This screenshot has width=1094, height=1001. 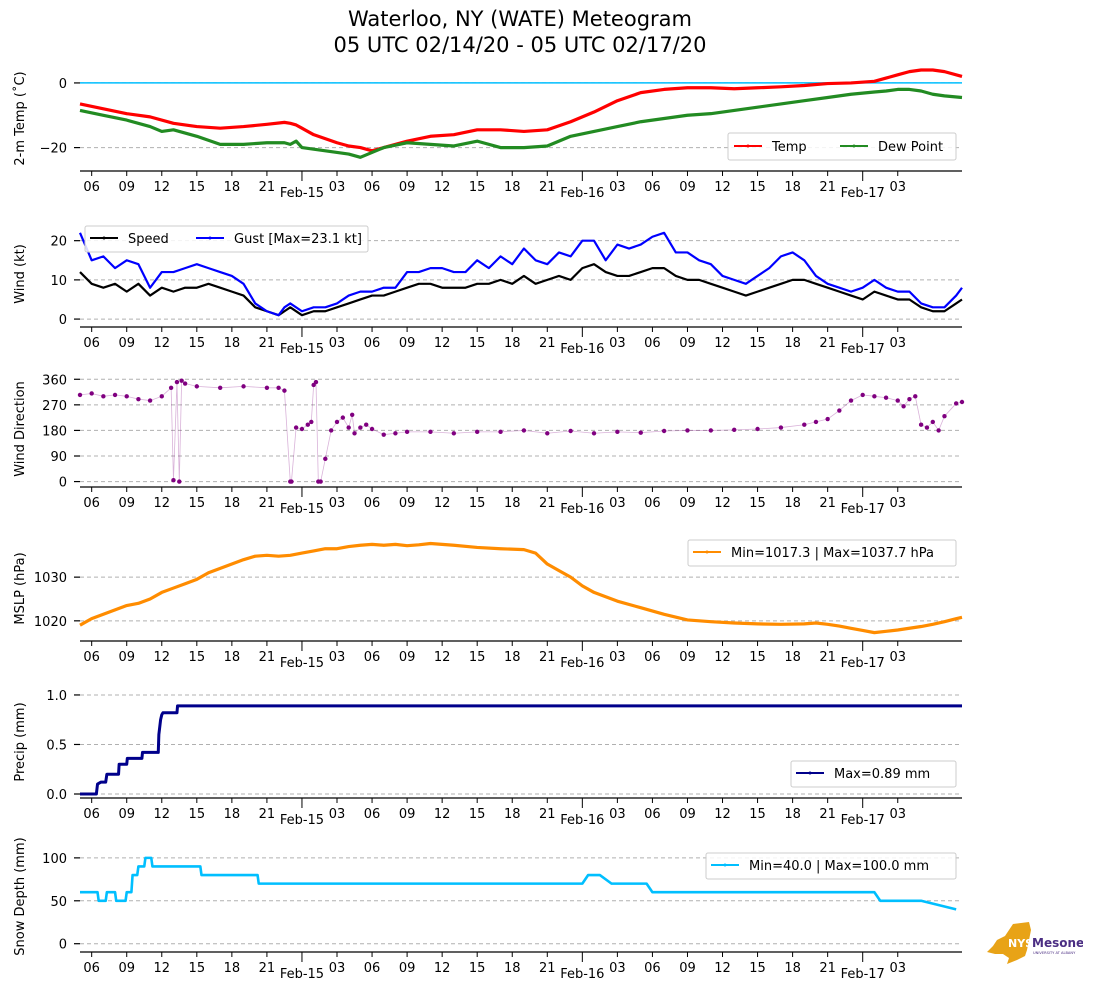 What do you see at coordinates (50, 578) in the screenshot?
I see `y-tick-label: 1030` at bounding box center [50, 578].